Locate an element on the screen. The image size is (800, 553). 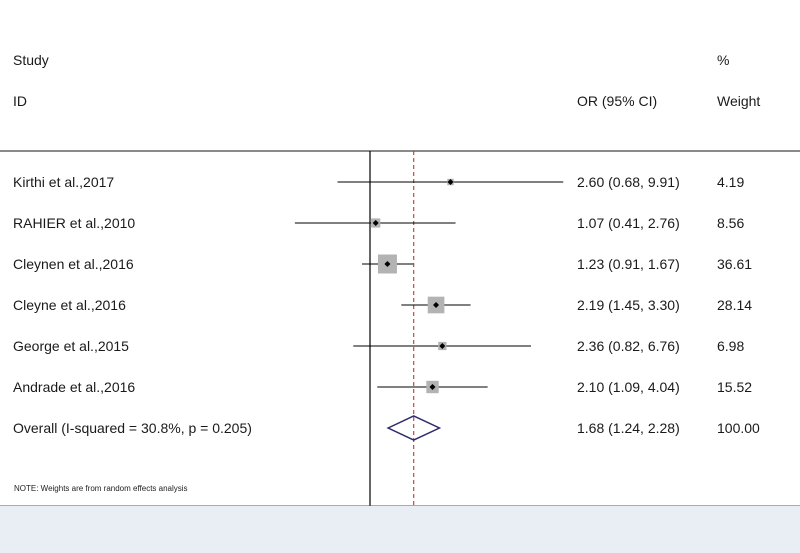
weight-value: 36.61 is located at coordinates (734, 264).